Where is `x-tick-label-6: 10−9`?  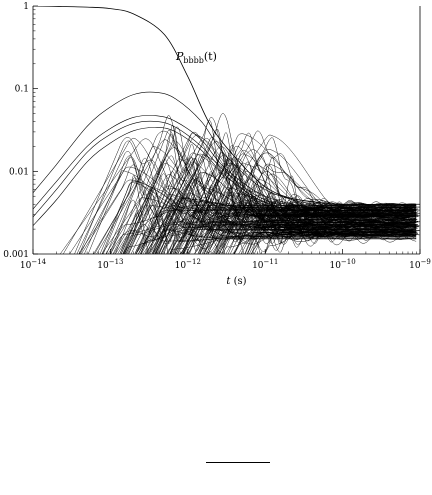
x-tick-label-6: 10−9 is located at coordinates (420, 264).